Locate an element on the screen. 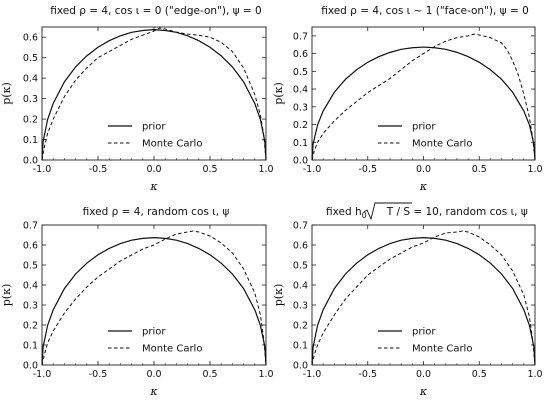 The image size is (550, 406). title-suffix: = 10, random cos ι, ψ is located at coordinates (469, 212).